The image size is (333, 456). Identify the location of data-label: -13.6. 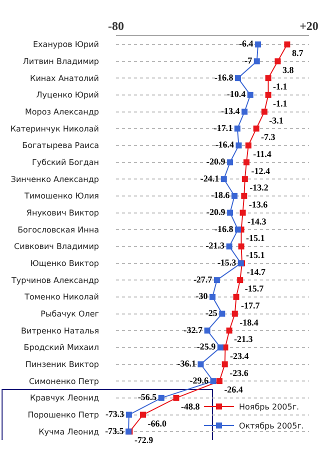
(258, 204).